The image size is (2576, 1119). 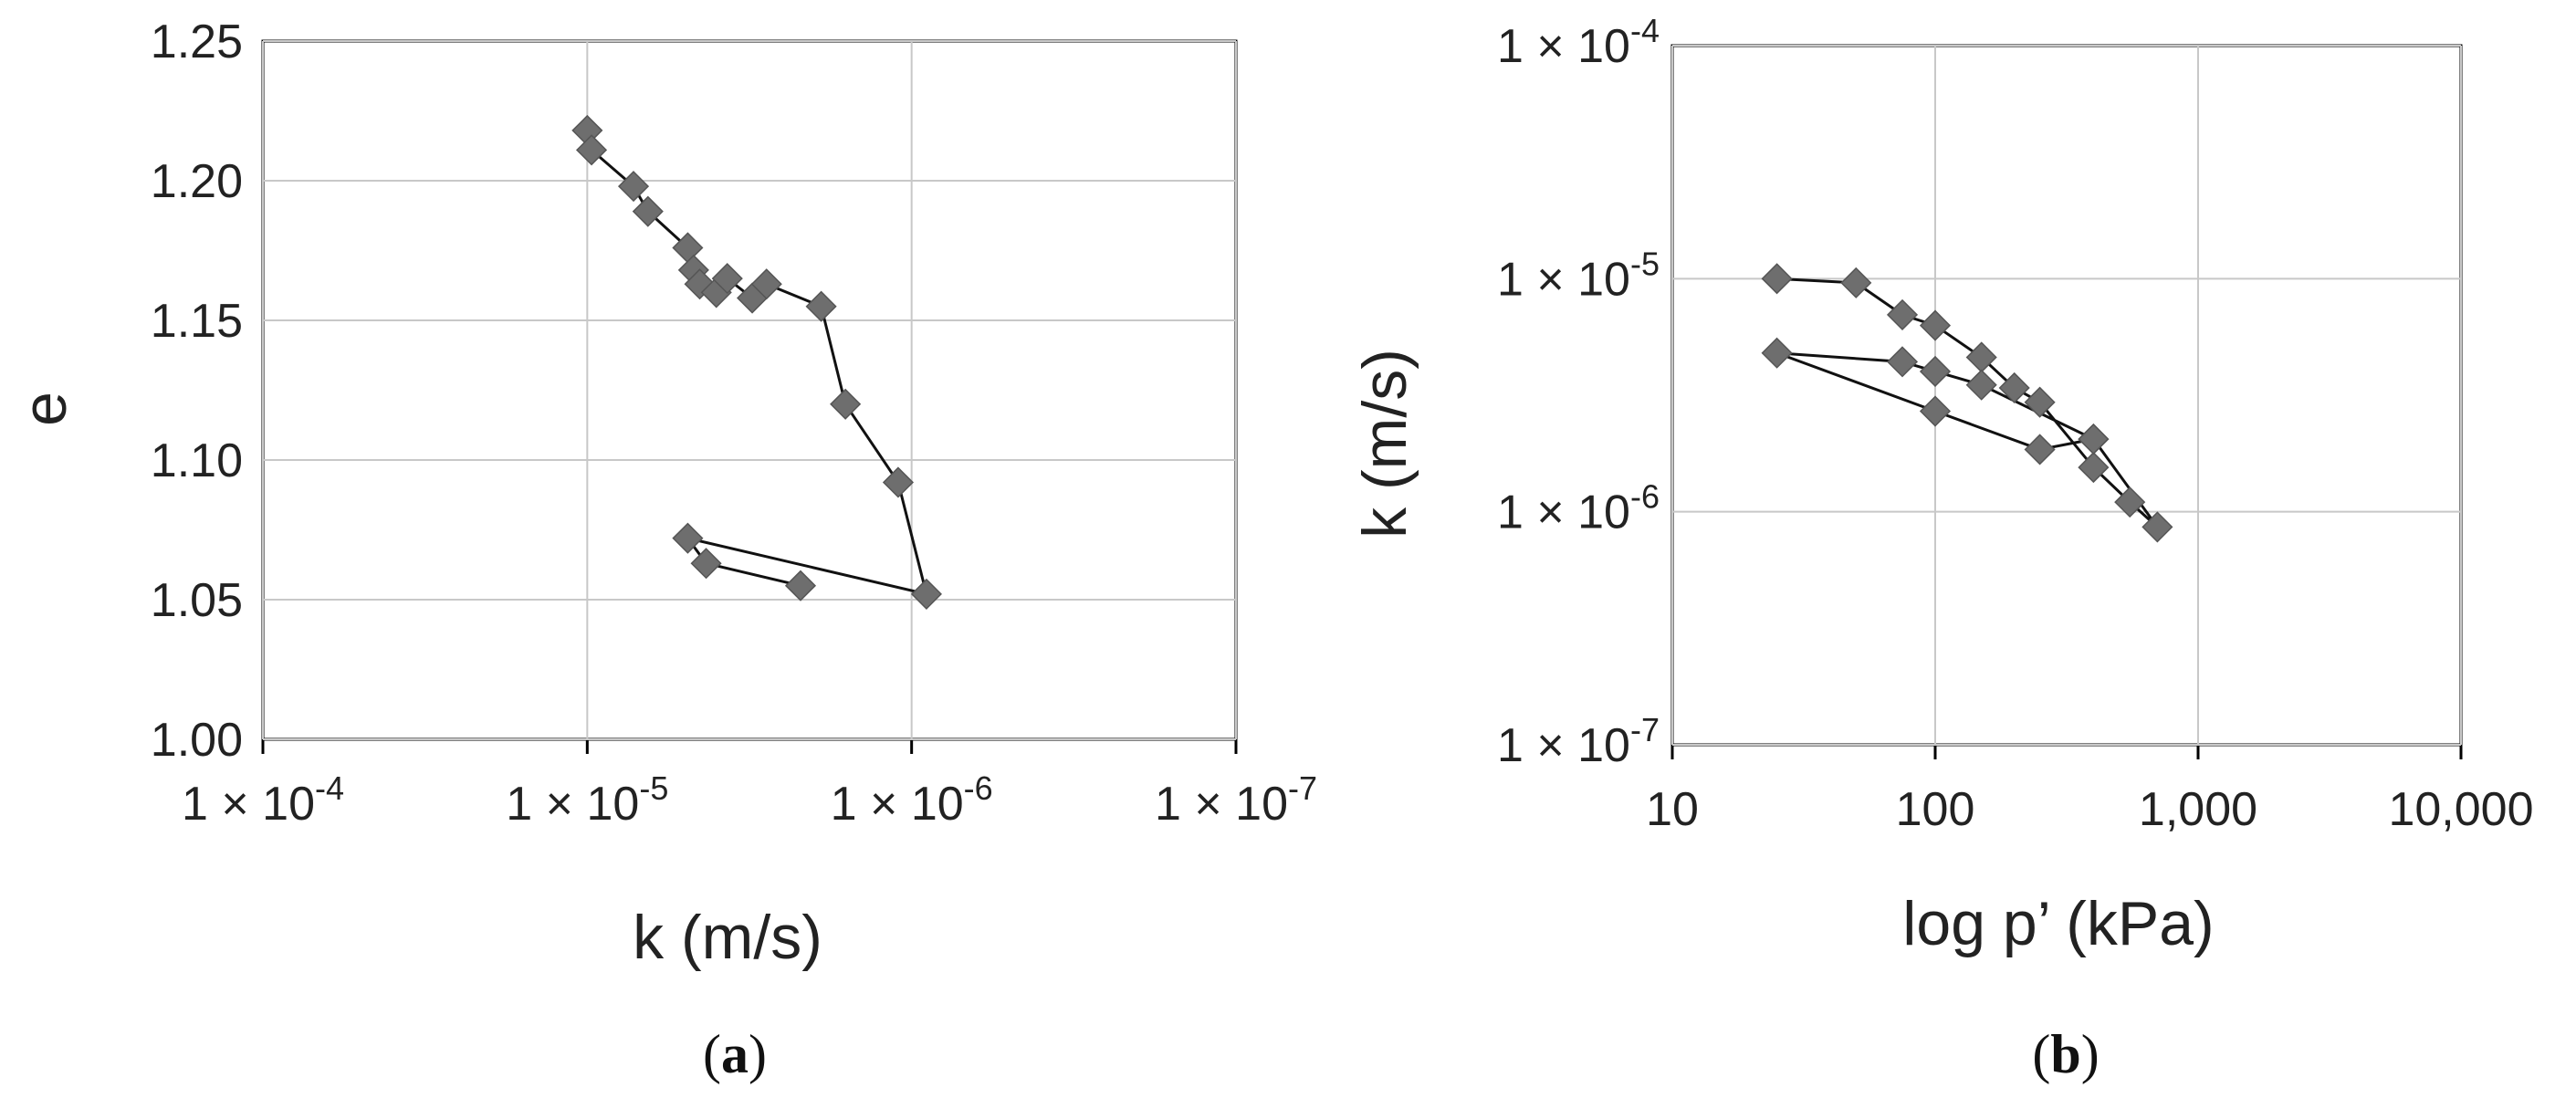 I want to click on x-tick-label: 10,000, so click(x=2460, y=809).